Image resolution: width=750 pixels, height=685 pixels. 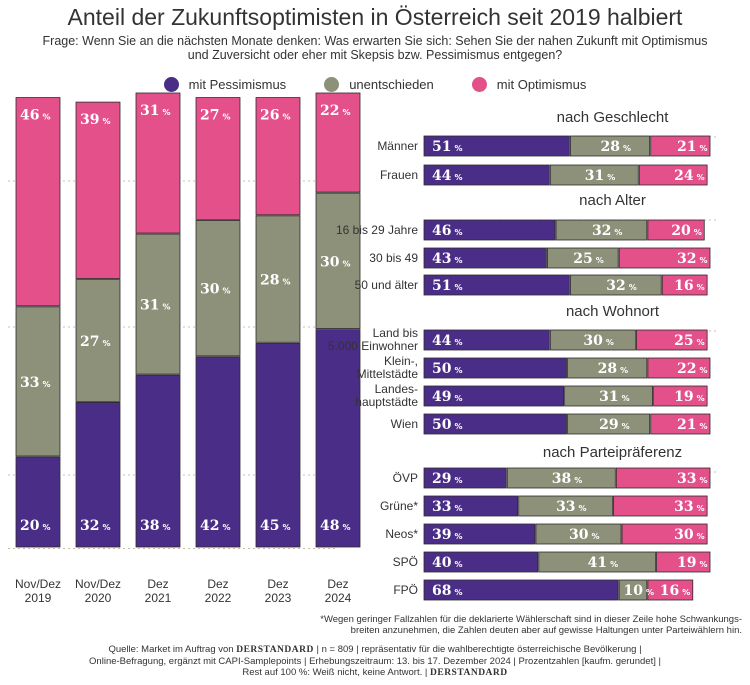 What do you see at coordinates (328, 562) in the screenshot?
I see `row-label: SPÖ` at bounding box center [328, 562].